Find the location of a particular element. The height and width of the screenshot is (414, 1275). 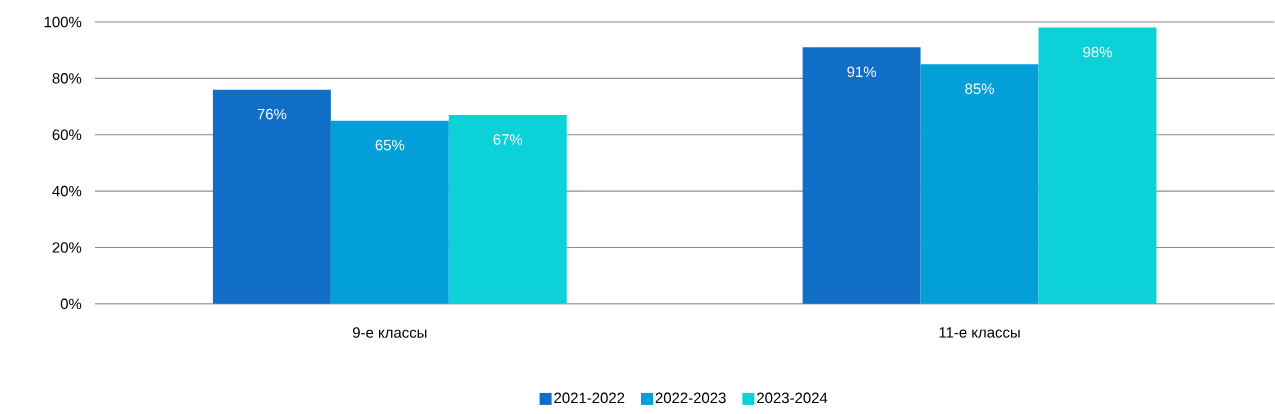

y-tick-label: 20% is located at coordinates (67, 247).